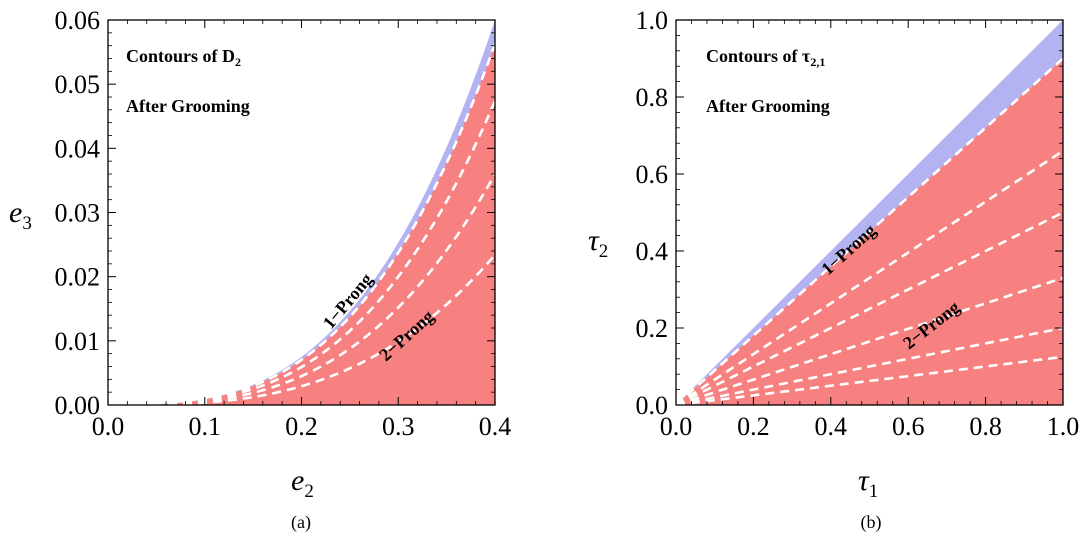 The width and height of the screenshot is (1085, 543). Describe the element at coordinates (78, 341) in the screenshot. I see `y-tick-label: 0.01` at that location.